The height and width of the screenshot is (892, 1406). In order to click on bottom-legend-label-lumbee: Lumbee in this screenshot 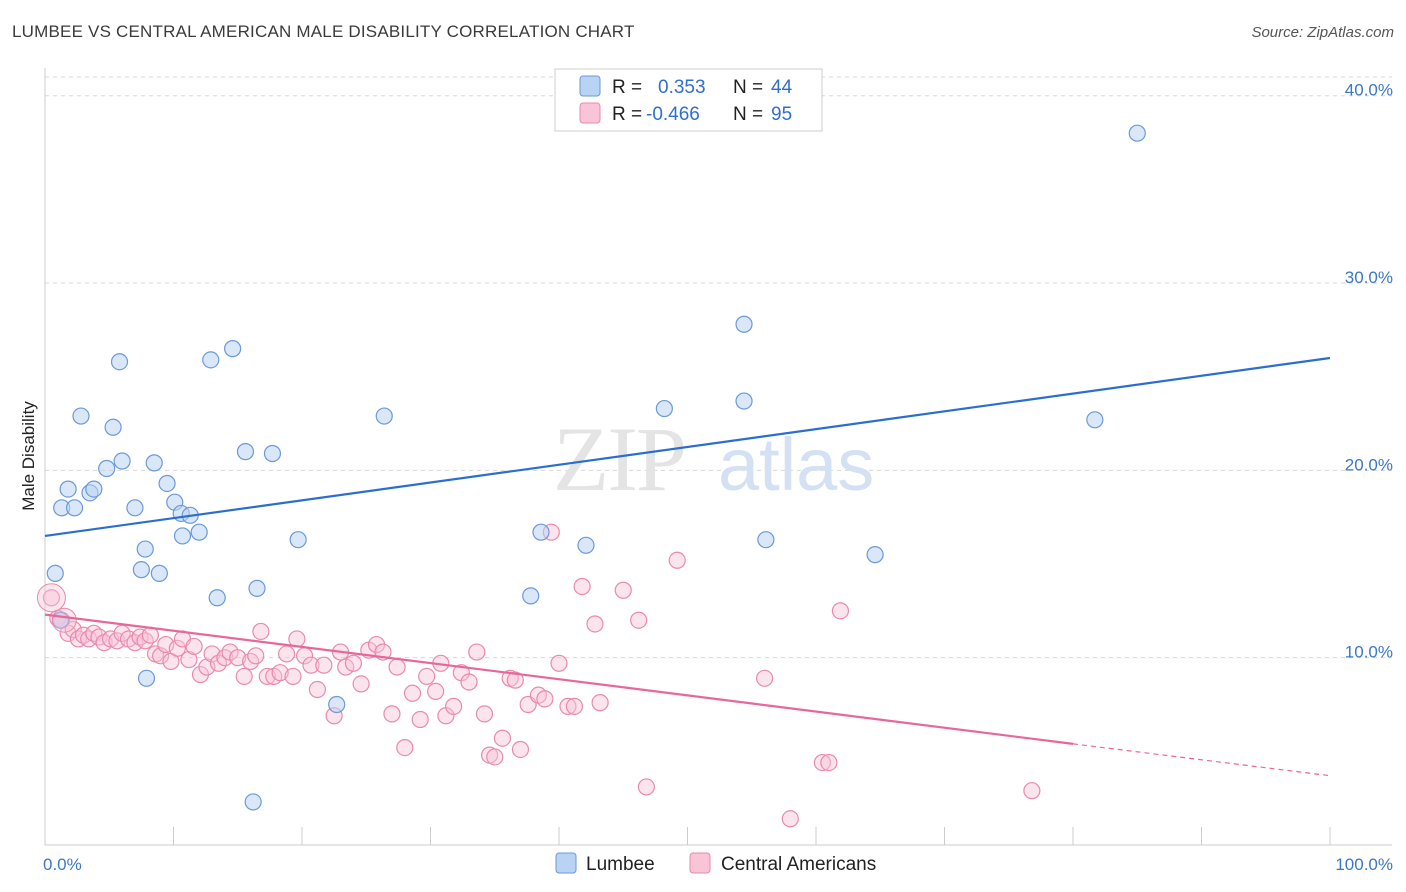, I will do `click(620, 864)`.